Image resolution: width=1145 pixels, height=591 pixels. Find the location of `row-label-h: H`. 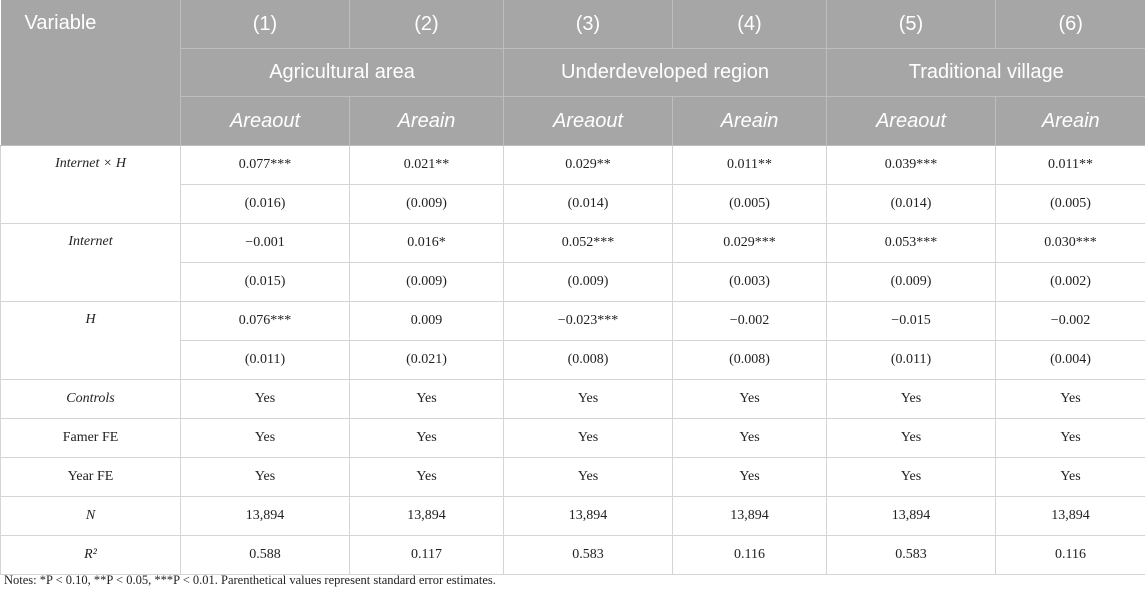

row-label-h: H is located at coordinates (90, 340).